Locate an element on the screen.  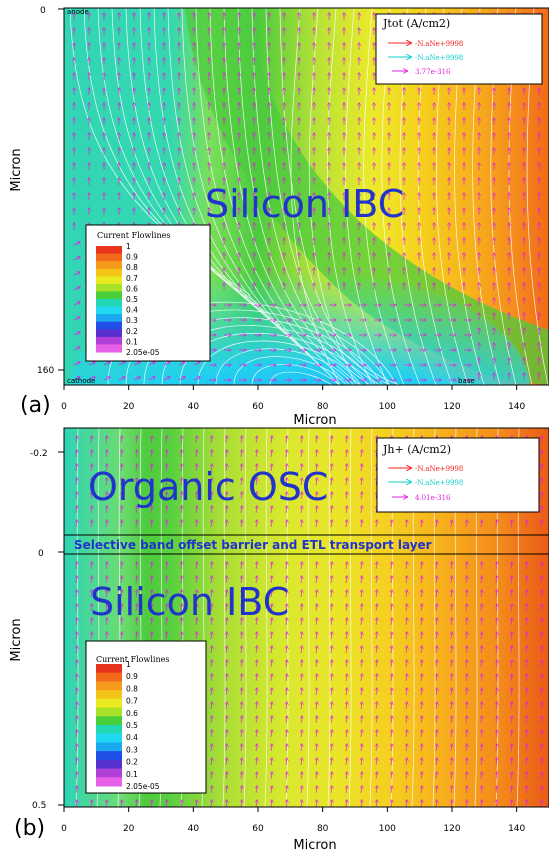
colorbar-level-label: 0.5 is located at coordinates (132, 725).